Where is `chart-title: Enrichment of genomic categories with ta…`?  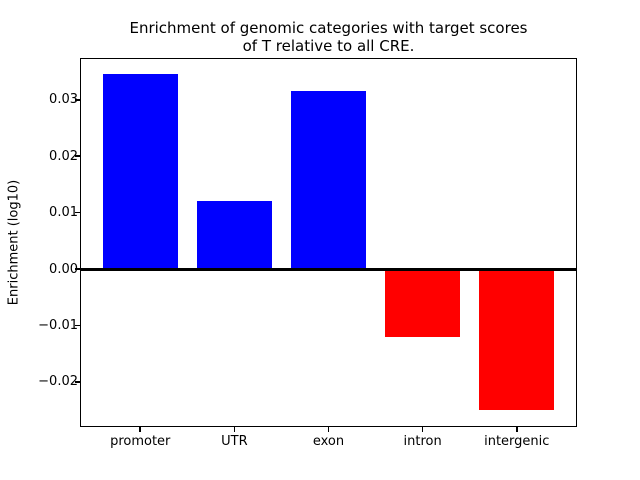 chart-title: Enrichment of genomic categories with ta… is located at coordinates (328, 37).